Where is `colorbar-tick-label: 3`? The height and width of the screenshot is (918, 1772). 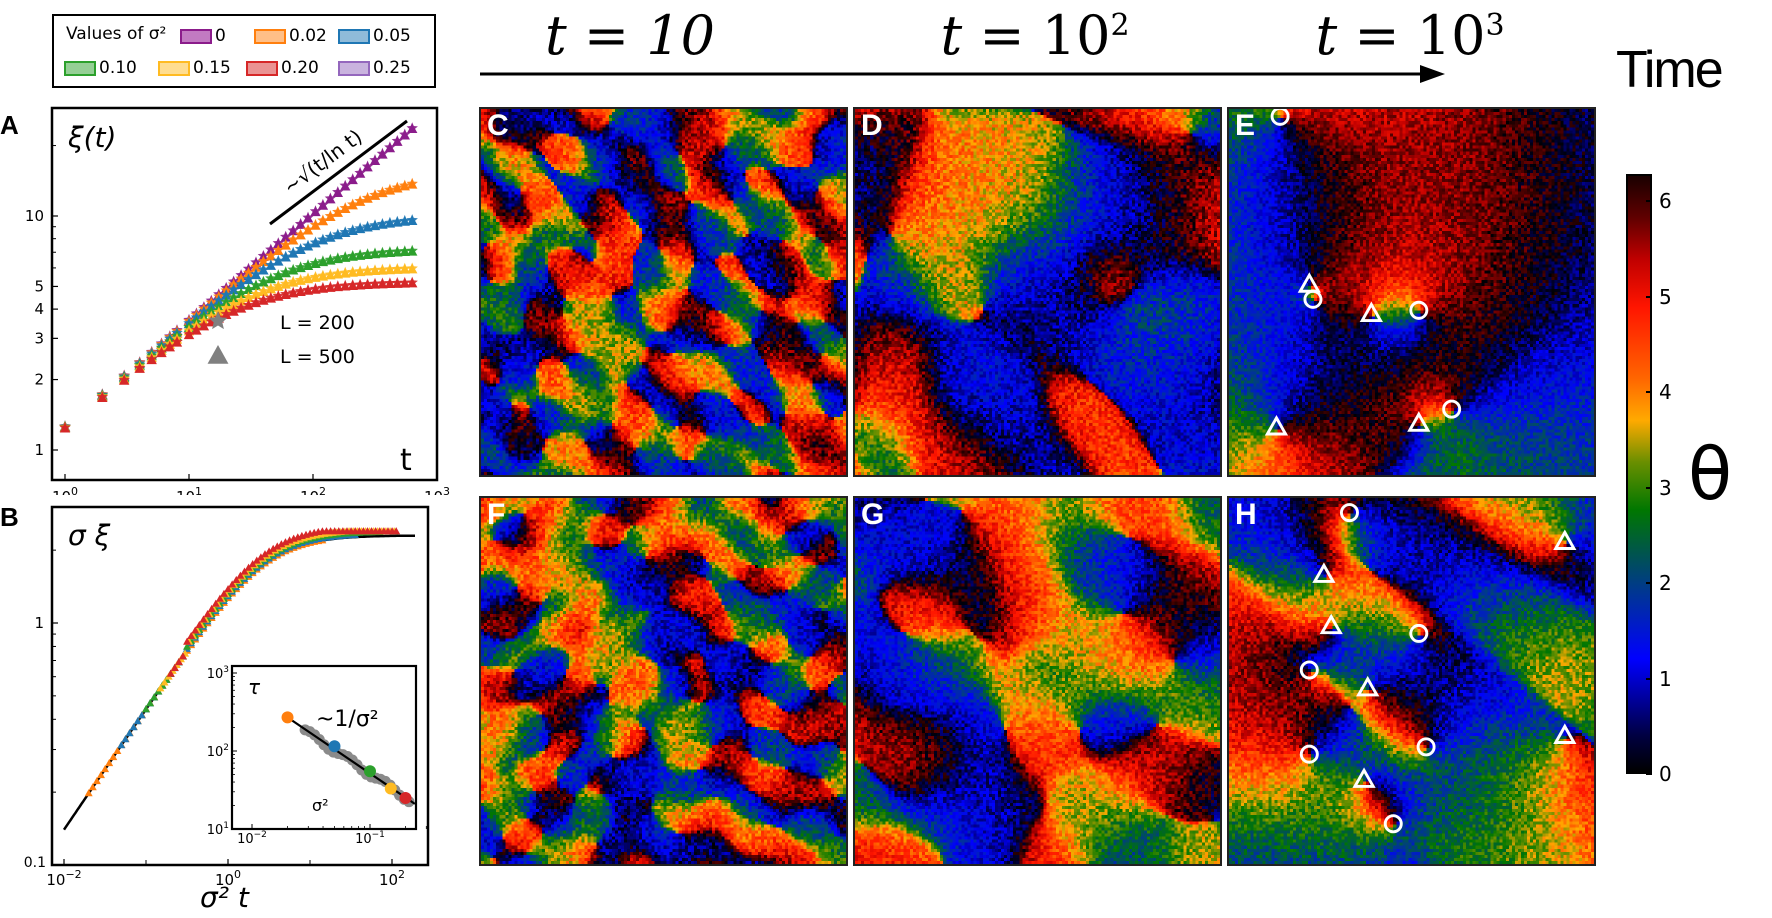
colorbar-tick-label: 3 is located at coordinates (1665, 487).